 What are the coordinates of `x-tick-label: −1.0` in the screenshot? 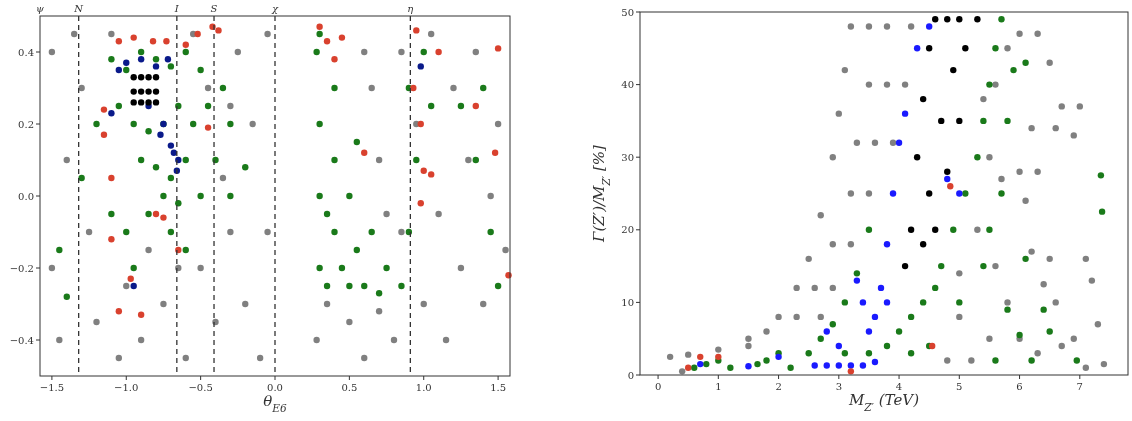 It's located at (126, 387).